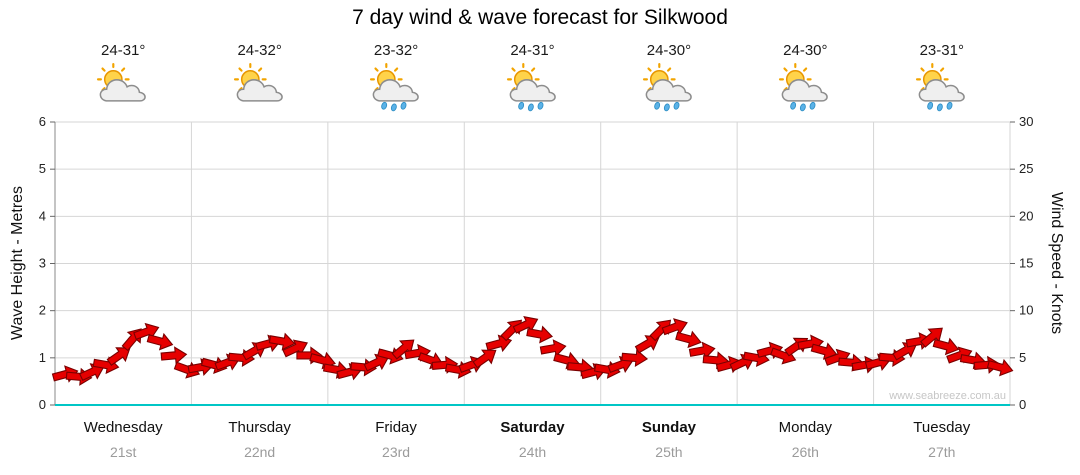 This screenshot has width=1080, height=475. I want to click on axis-tick-label: 15, so click(1026, 263).